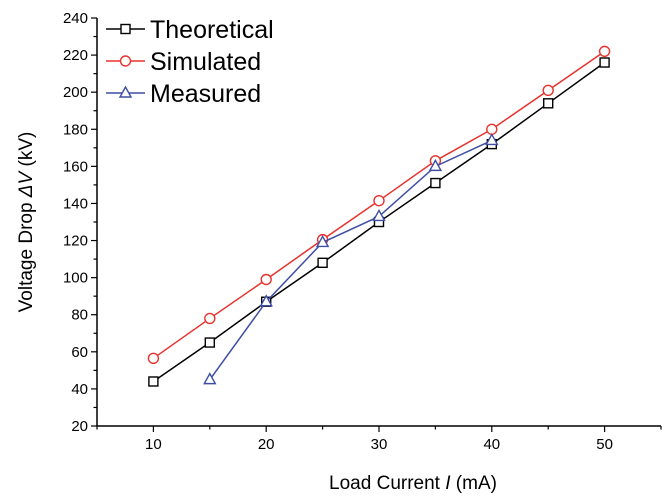  What do you see at coordinates (75, 241) in the screenshot?
I see `y-tick-label: 120` at bounding box center [75, 241].